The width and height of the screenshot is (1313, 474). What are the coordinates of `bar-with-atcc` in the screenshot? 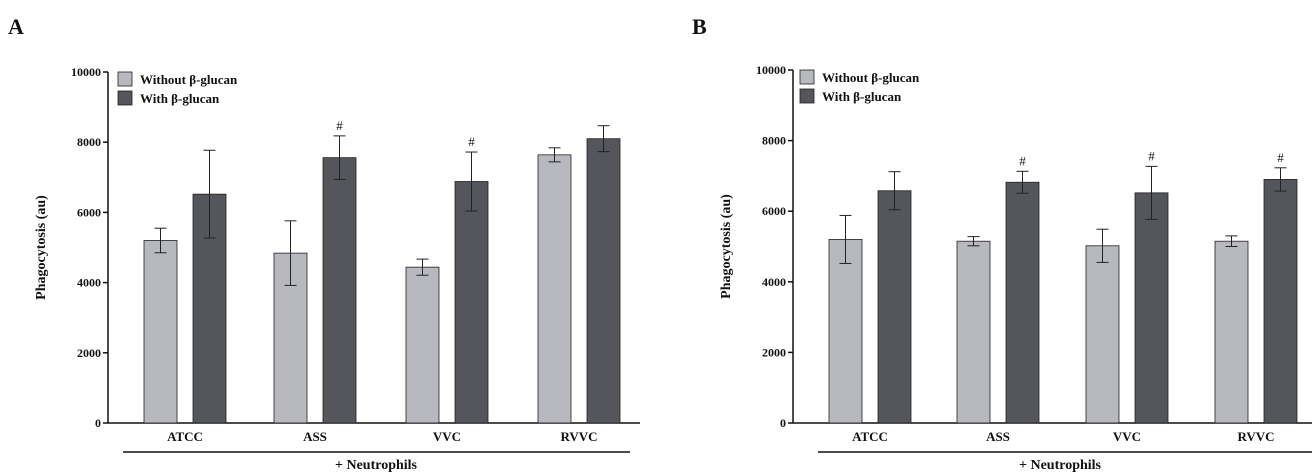 It's located at (894, 307).